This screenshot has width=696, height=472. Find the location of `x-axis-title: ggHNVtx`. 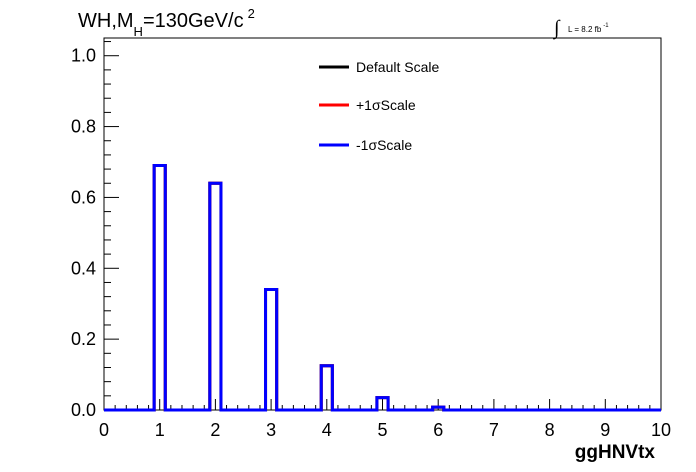

x-axis-title: ggHNVtx is located at coordinates (615, 452).